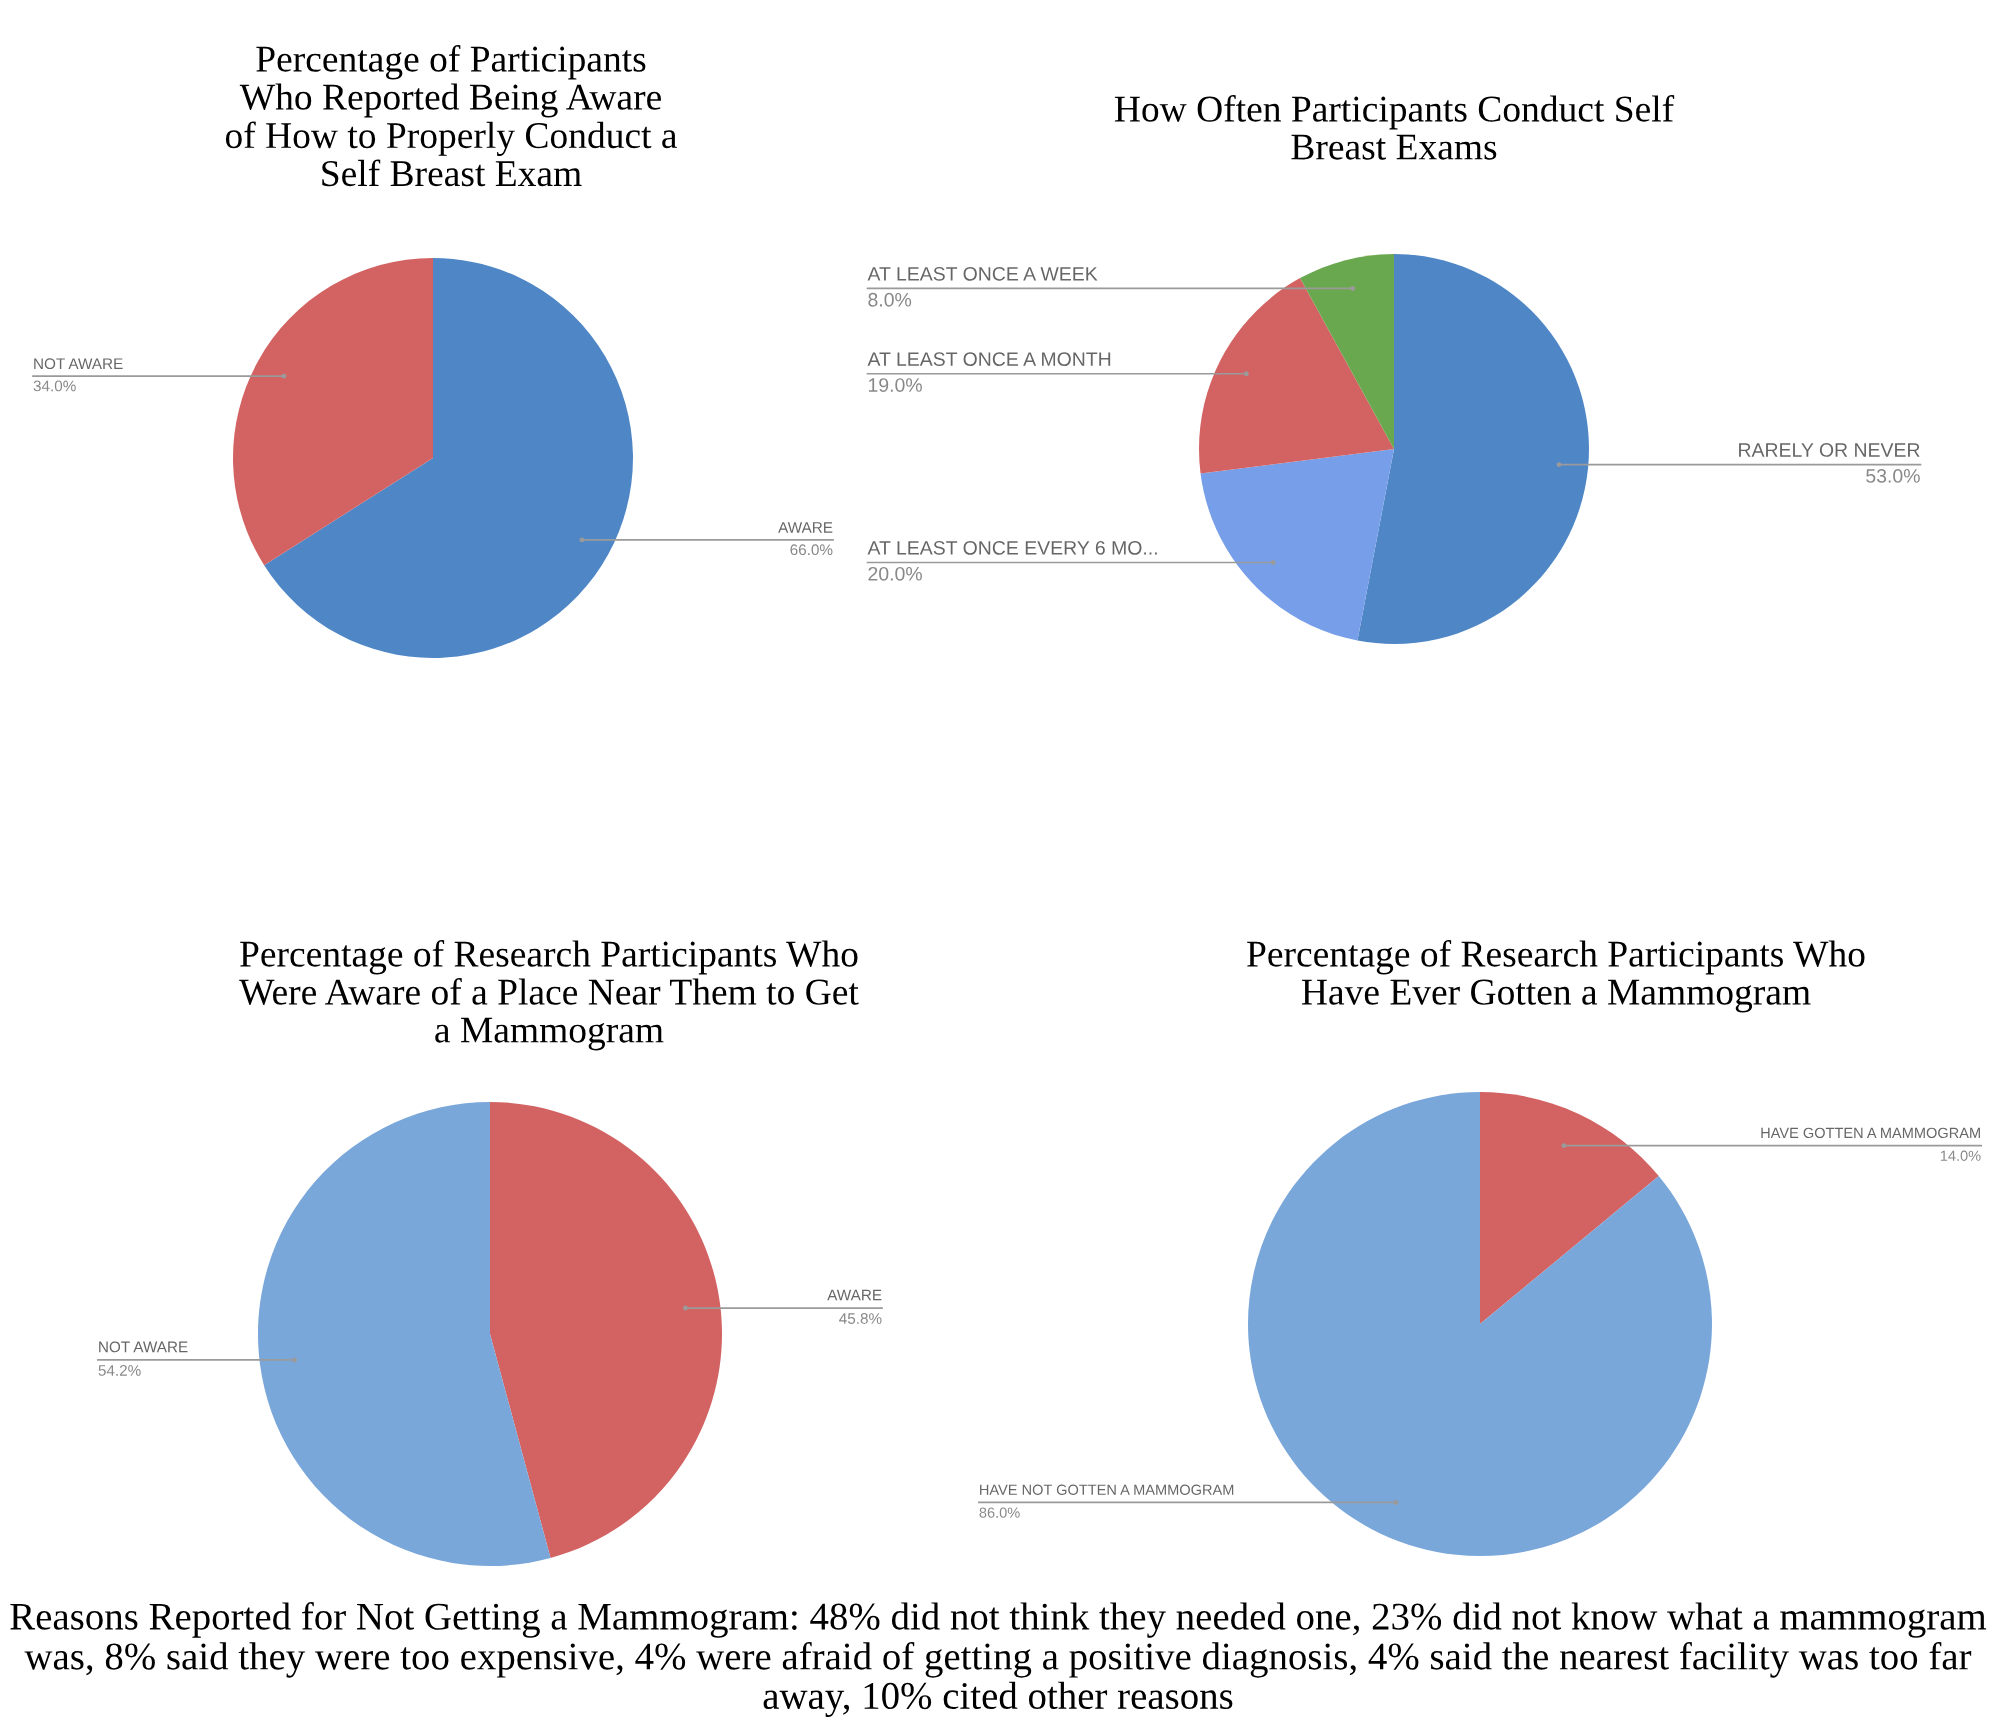  I want to click on text: Reasons Reported for Not Getting a Mammogram: 48% did not think they needed one, 23% did not know what a mammogram was, 8% said they were too expensive, 4% were afraid of getting a positive diagnosis, 4% said the nearest facility was too far away, 10% cited other reasons, so click(998, 1660).